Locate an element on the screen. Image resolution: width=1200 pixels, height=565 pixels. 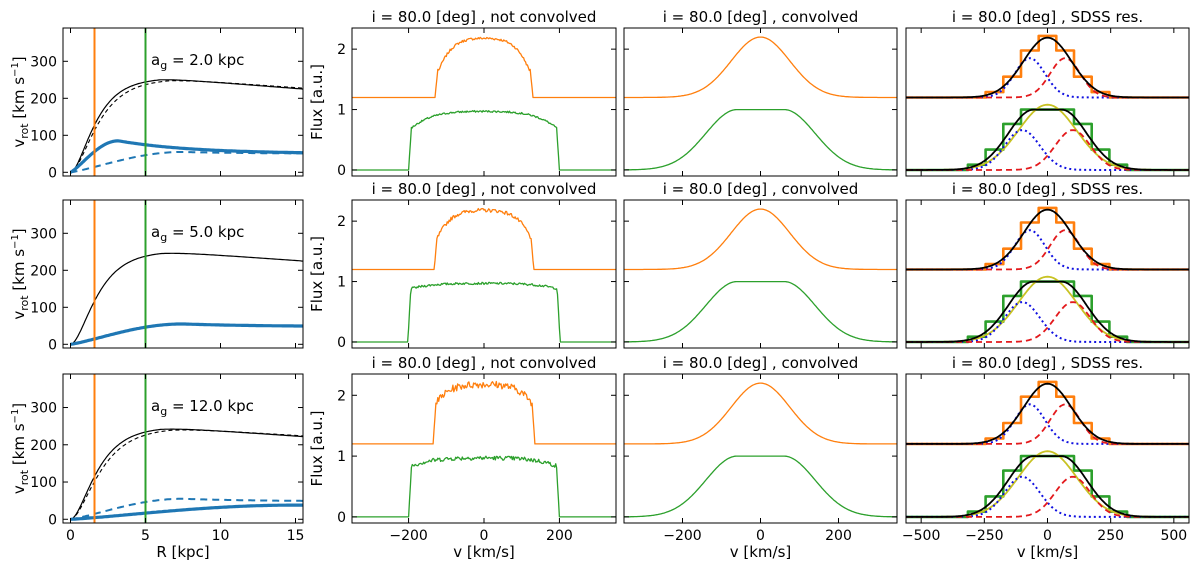
x-tick-label: 5 is located at coordinates (145, 536).